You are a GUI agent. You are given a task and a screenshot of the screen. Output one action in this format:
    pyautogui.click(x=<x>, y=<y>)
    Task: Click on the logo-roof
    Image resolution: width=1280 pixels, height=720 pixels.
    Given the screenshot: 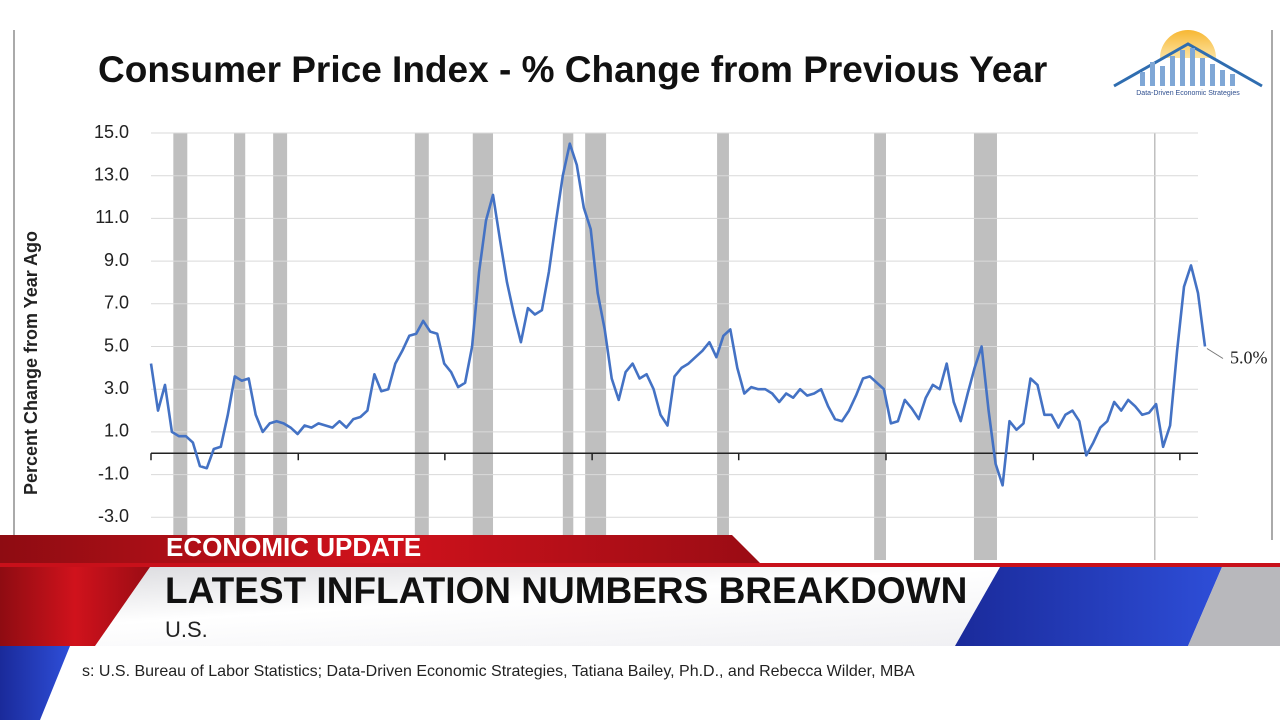 What is the action you would take?
    pyautogui.click(x=1188, y=65)
    